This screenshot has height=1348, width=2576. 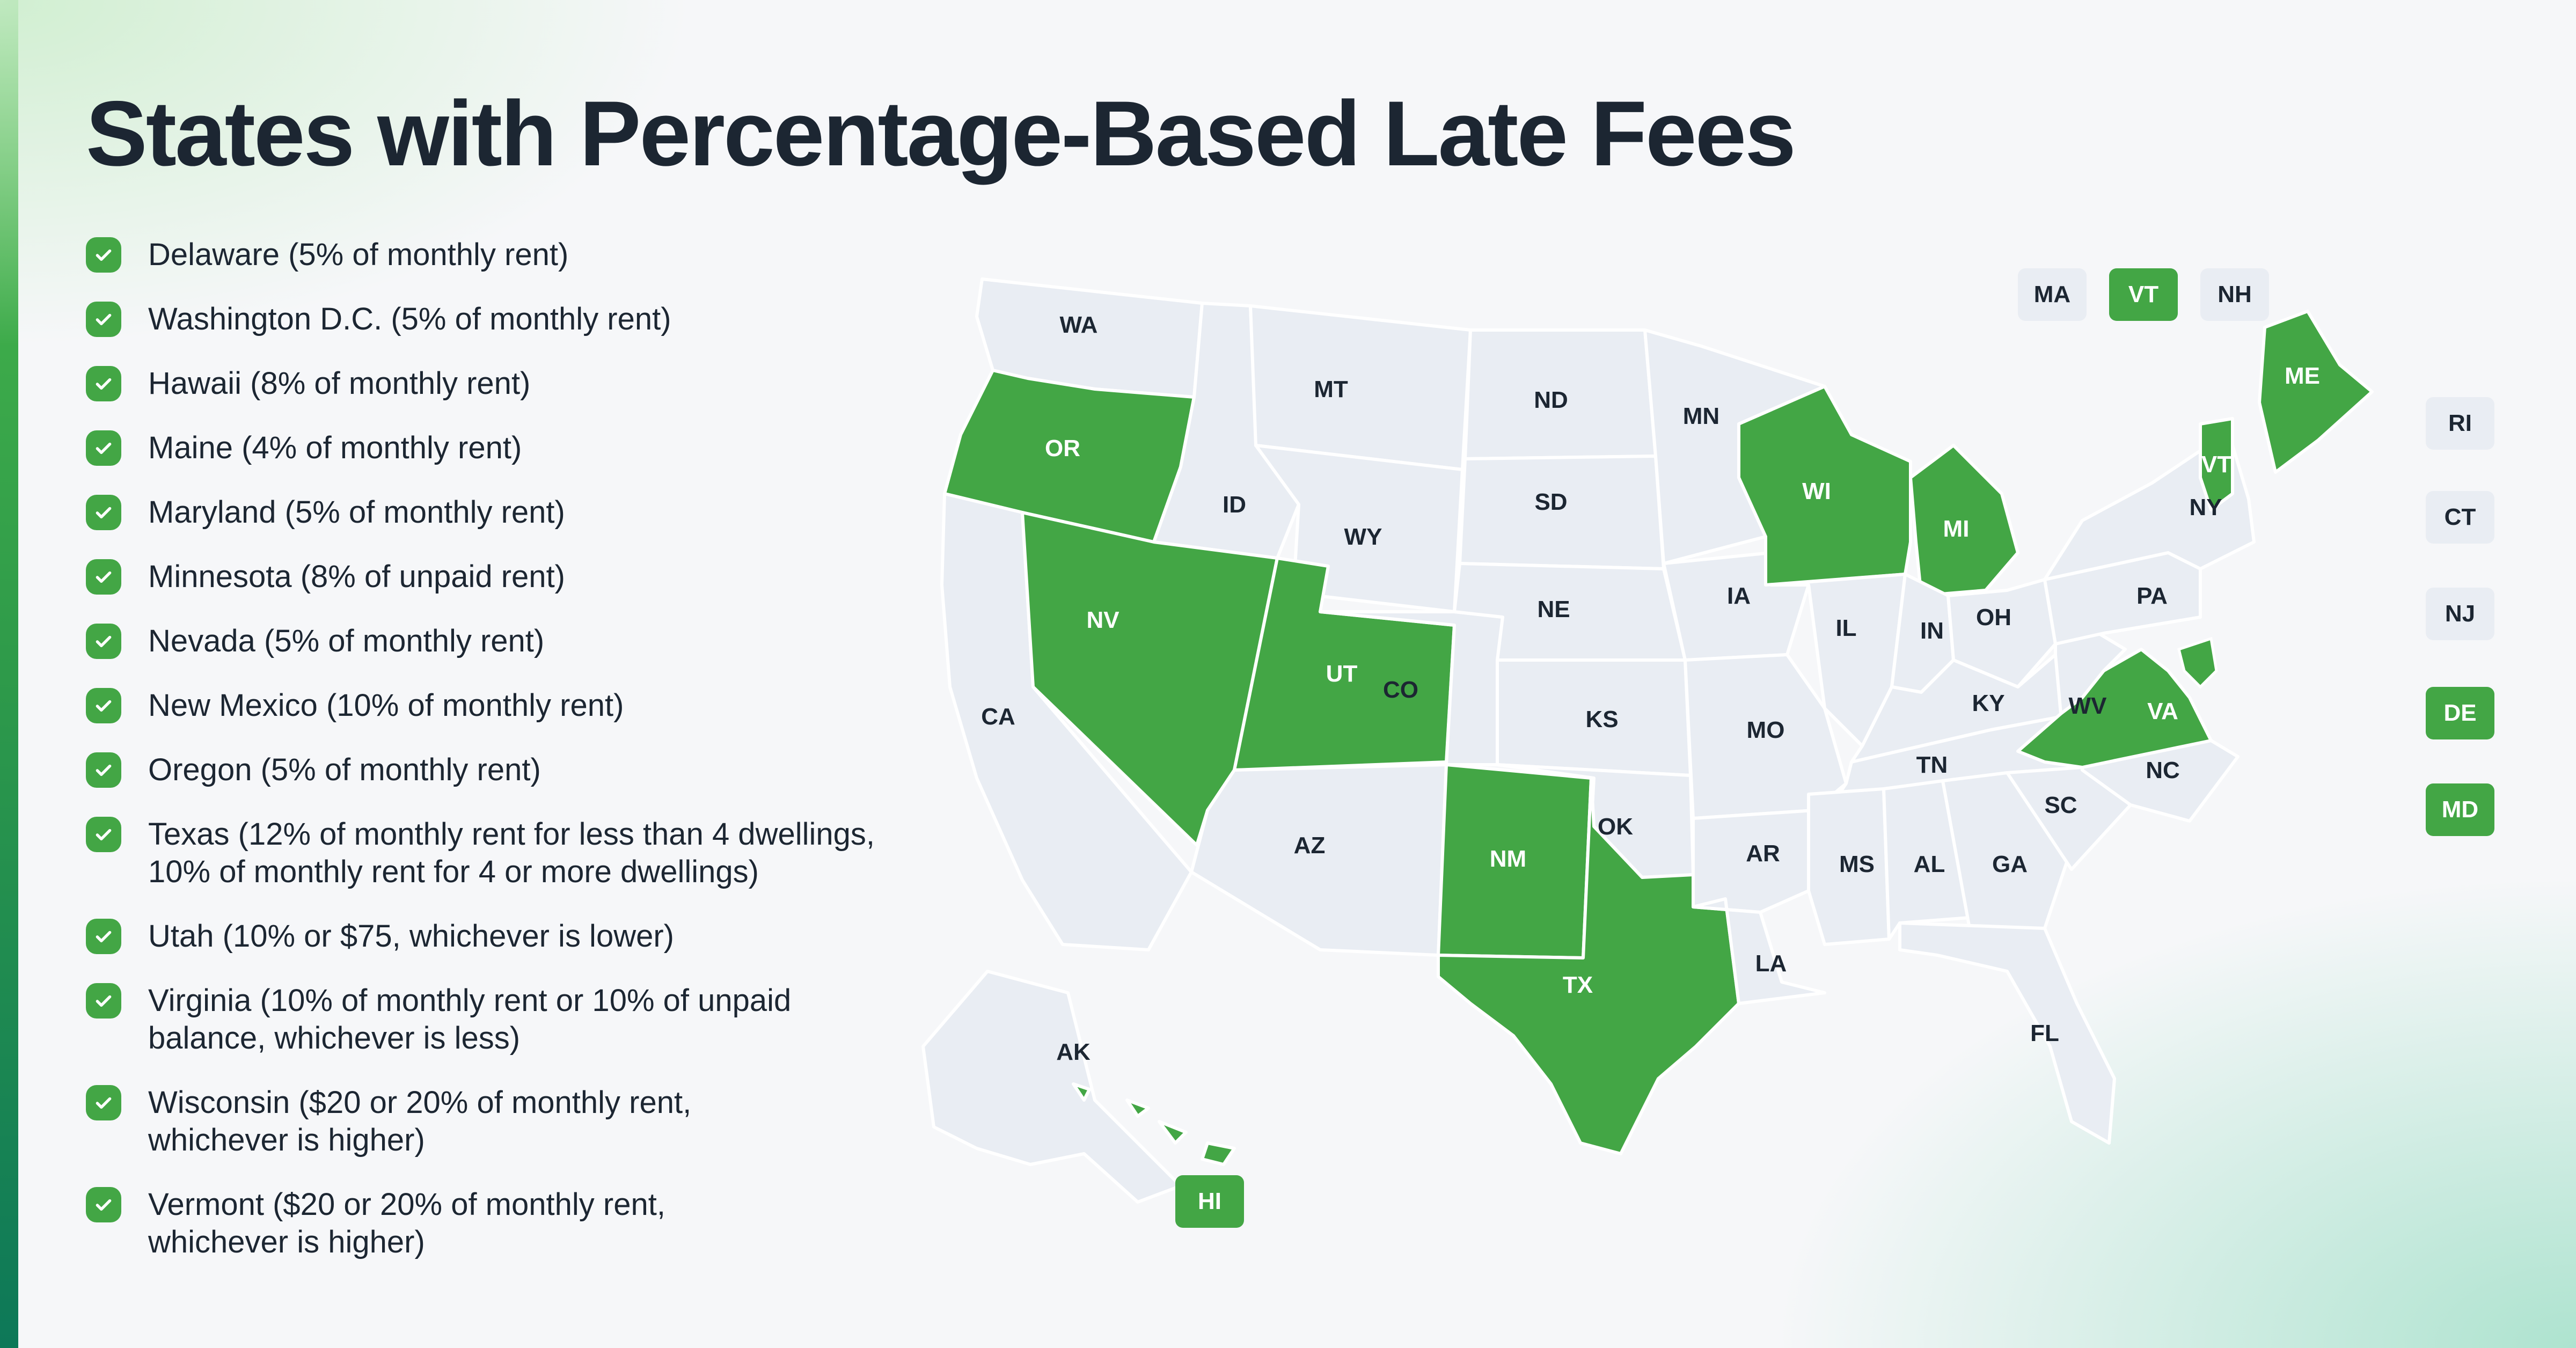 I want to click on state-label-la: LA, so click(x=1771, y=963).